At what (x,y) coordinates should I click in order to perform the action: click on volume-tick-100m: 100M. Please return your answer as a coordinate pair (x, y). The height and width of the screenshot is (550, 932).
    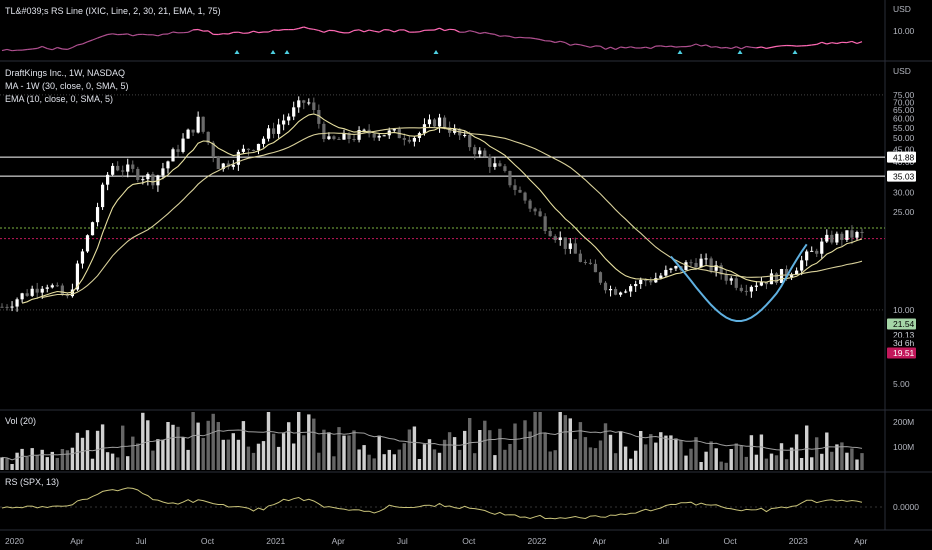
    Looking at the image, I should click on (903, 447).